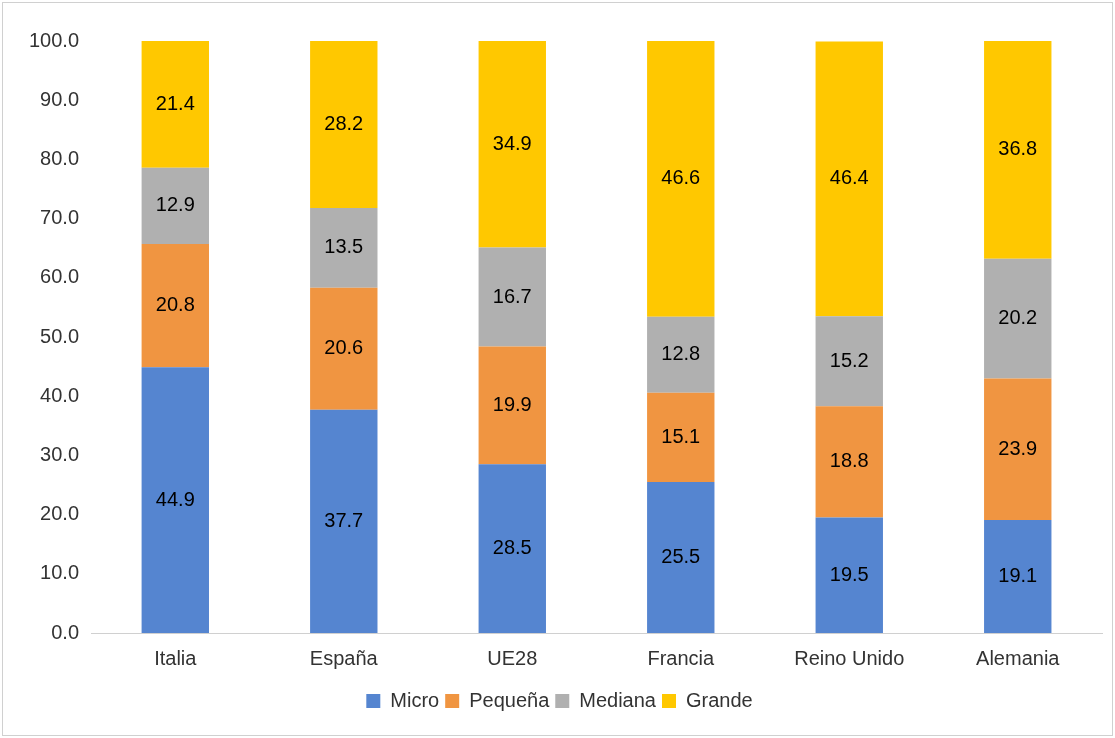 This screenshot has height=738, width=1115. What do you see at coordinates (512, 657) in the screenshot?
I see `x-tick-label: UE28` at bounding box center [512, 657].